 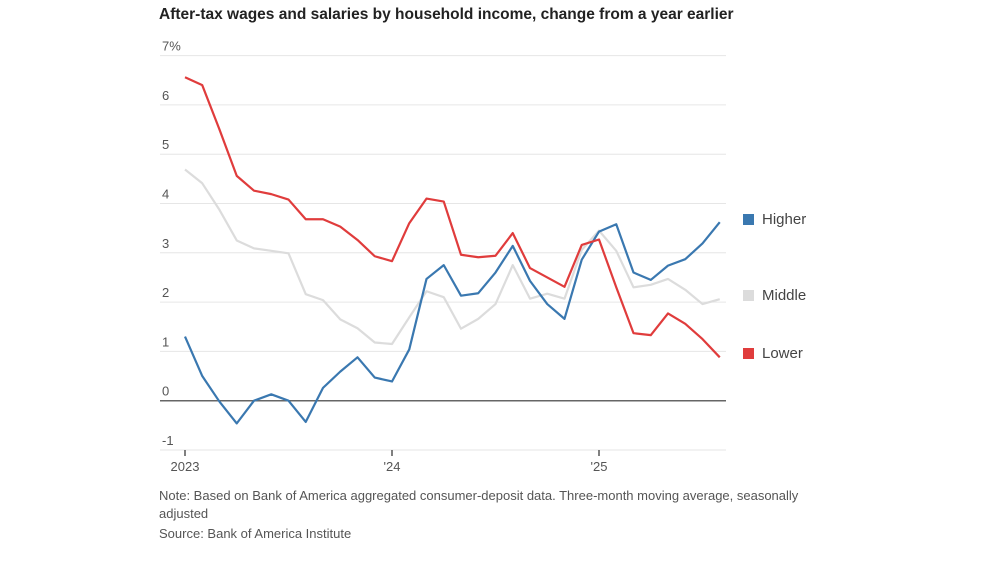 I want to click on x-tick-label: 2023, so click(x=185, y=466).